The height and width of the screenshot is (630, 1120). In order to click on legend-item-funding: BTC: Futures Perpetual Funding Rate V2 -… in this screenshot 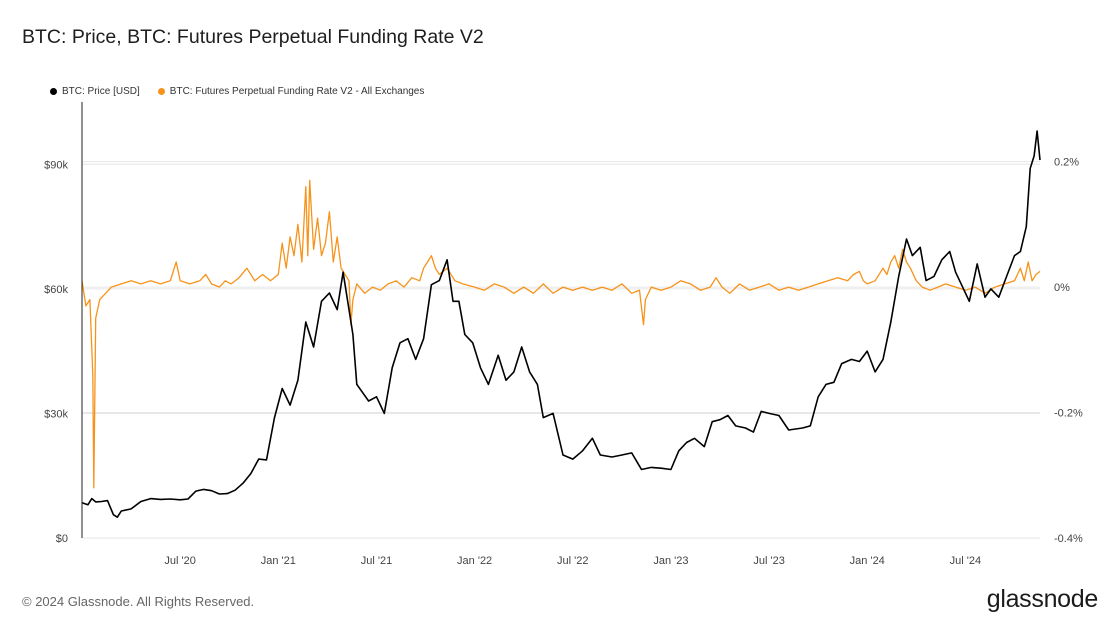, I will do `click(291, 91)`.